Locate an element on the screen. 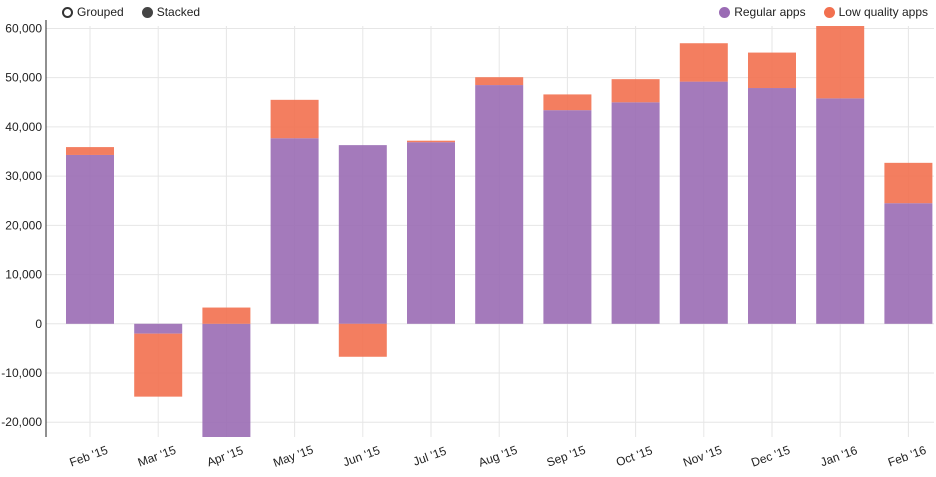 This screenshot has width=936, height=477. x-tick-label: Jul '15 is located at coordinates (429, 456).